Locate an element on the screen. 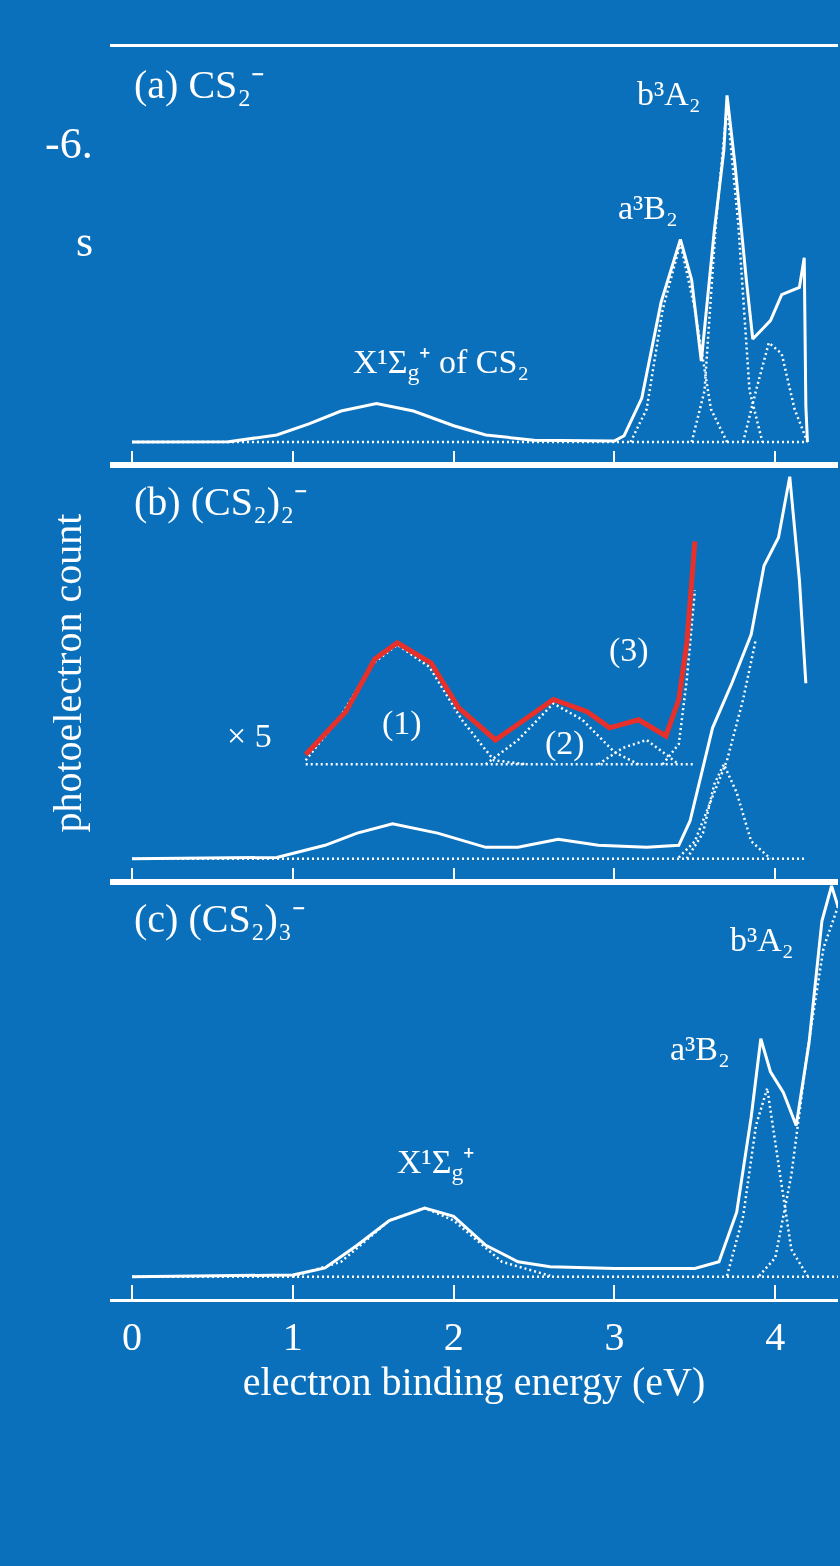 This screenshot has height=1566, width=840. x-tick-label: 2 is located at coordinates (453, 1336).